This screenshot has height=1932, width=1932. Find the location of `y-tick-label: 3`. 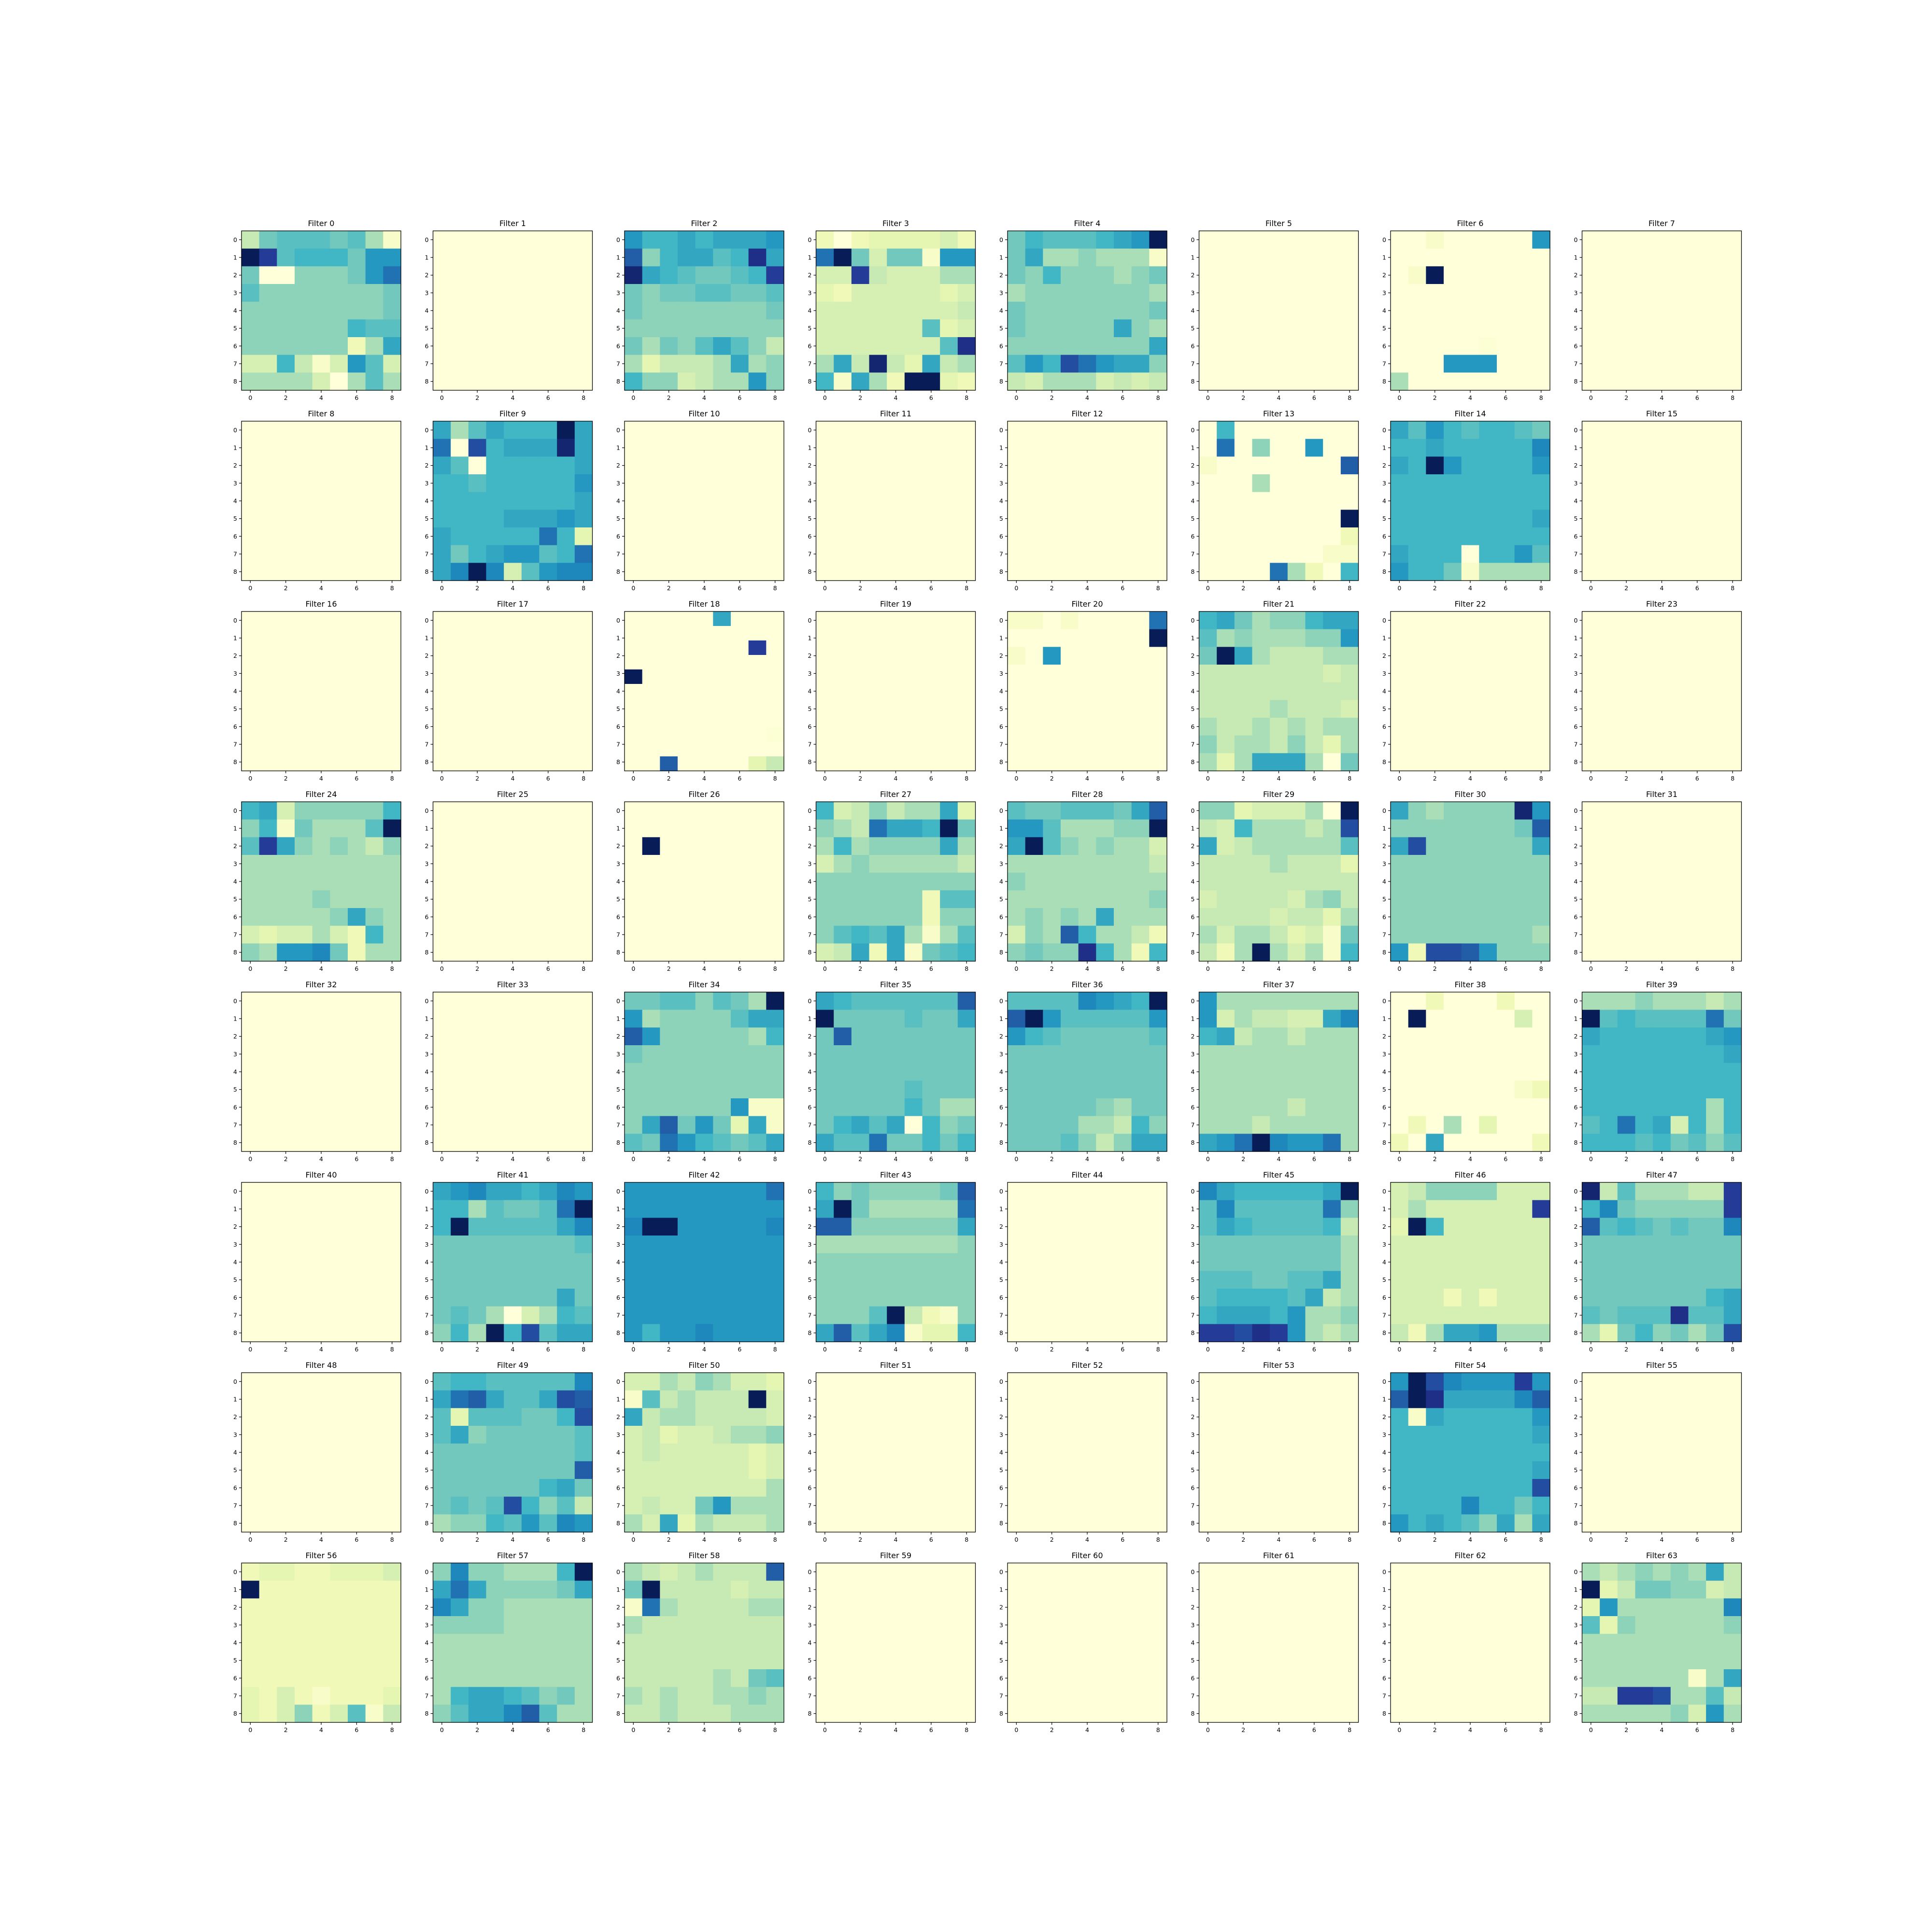

y-tick-label: 3 is located at coordinates (618, 1244).